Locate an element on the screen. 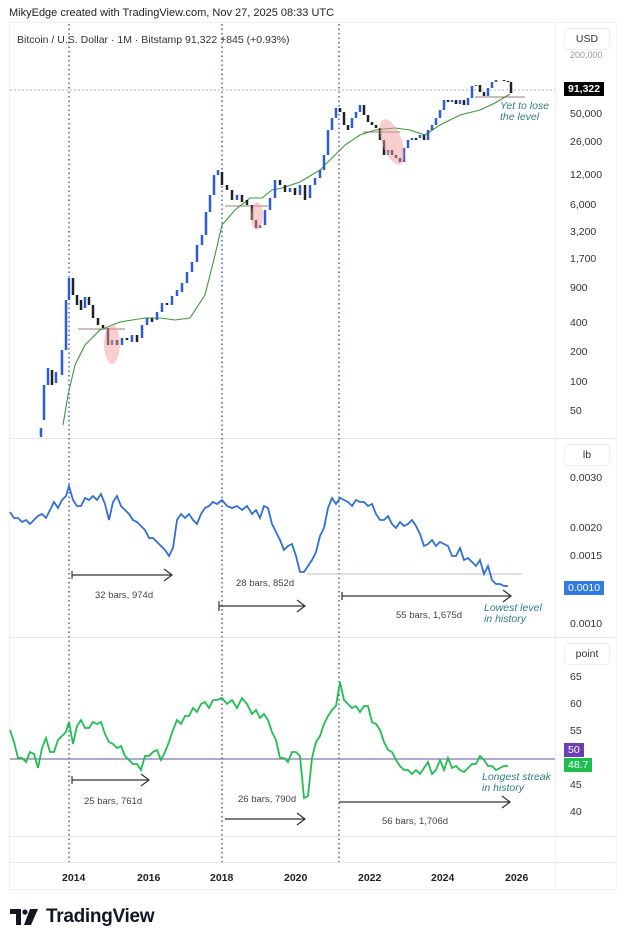 This screenshot has height=944, width=627. time-tick: 2018 is located at coordinates (222, 878).